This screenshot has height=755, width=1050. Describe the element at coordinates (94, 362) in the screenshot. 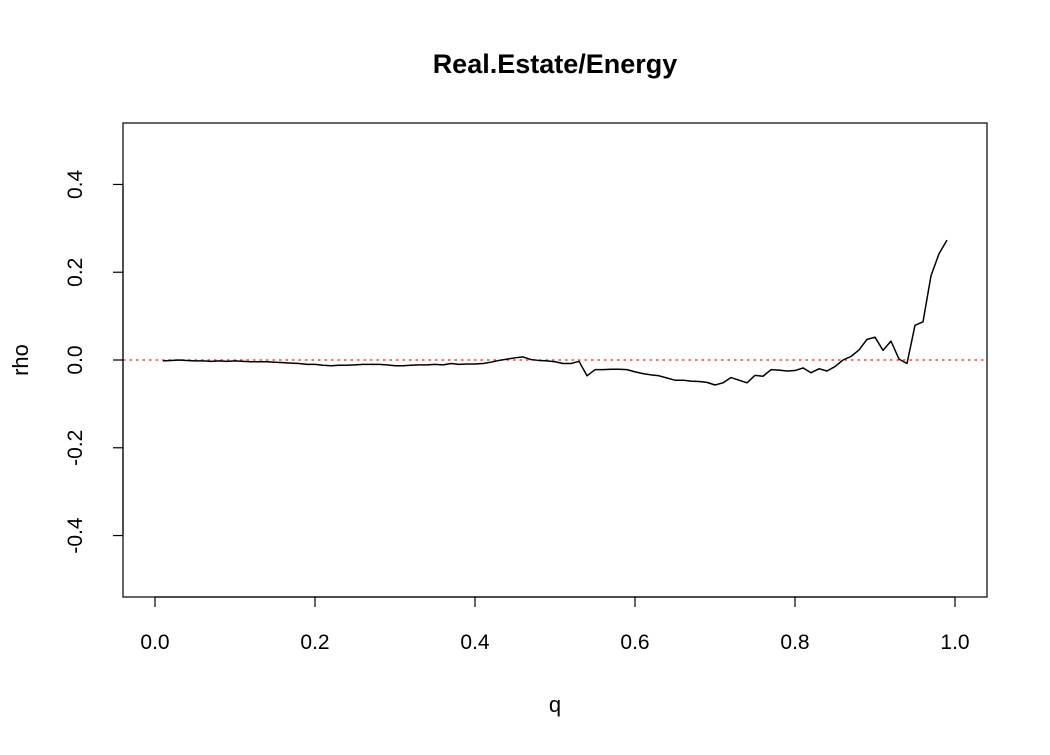

I see `y-axis: -0.4 -0.2 0.0 0.2 0.4` at that location.